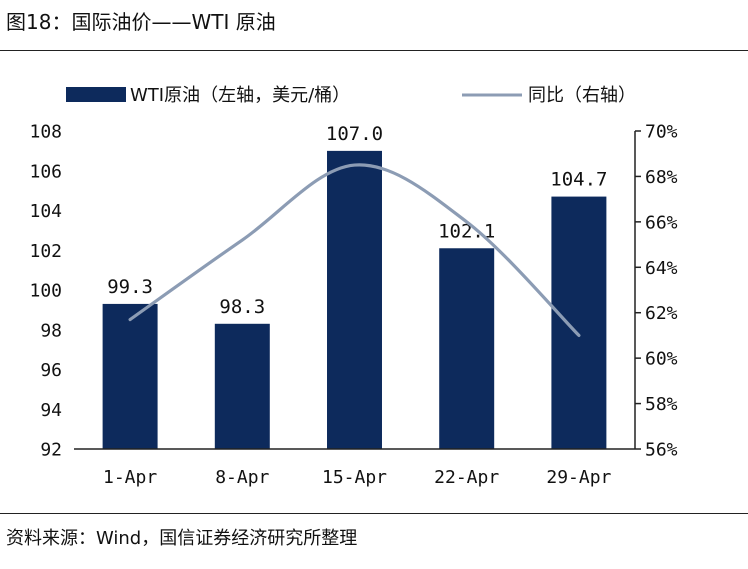 The image size is (748, 569). What do you see at coordinates (578, 477) in the screenshot?
I see `x-tick-label: 29-Apr` at bounding box center [578, 477].